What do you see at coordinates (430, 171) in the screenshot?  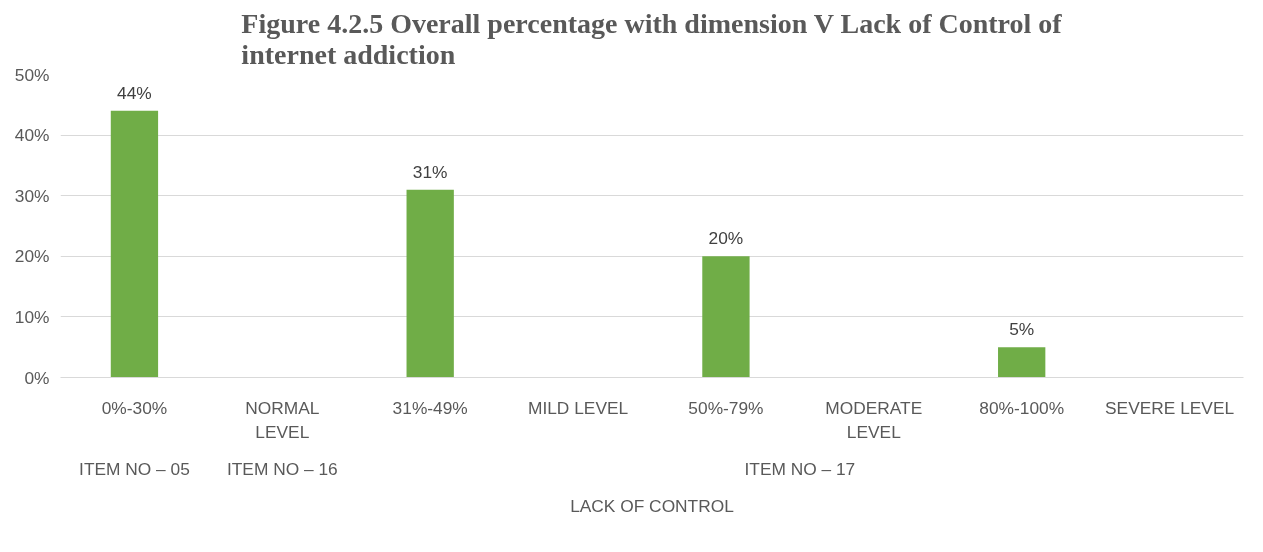 I see `data-label: 31%` at bounding box center [430, 171].